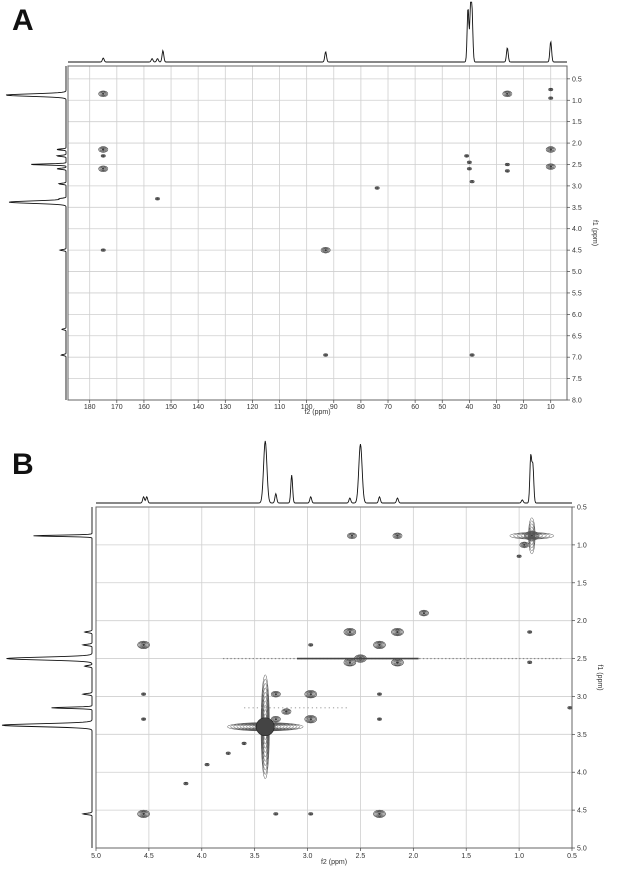  I want to click on y-tick-label: 4.0, so click(582, 773).